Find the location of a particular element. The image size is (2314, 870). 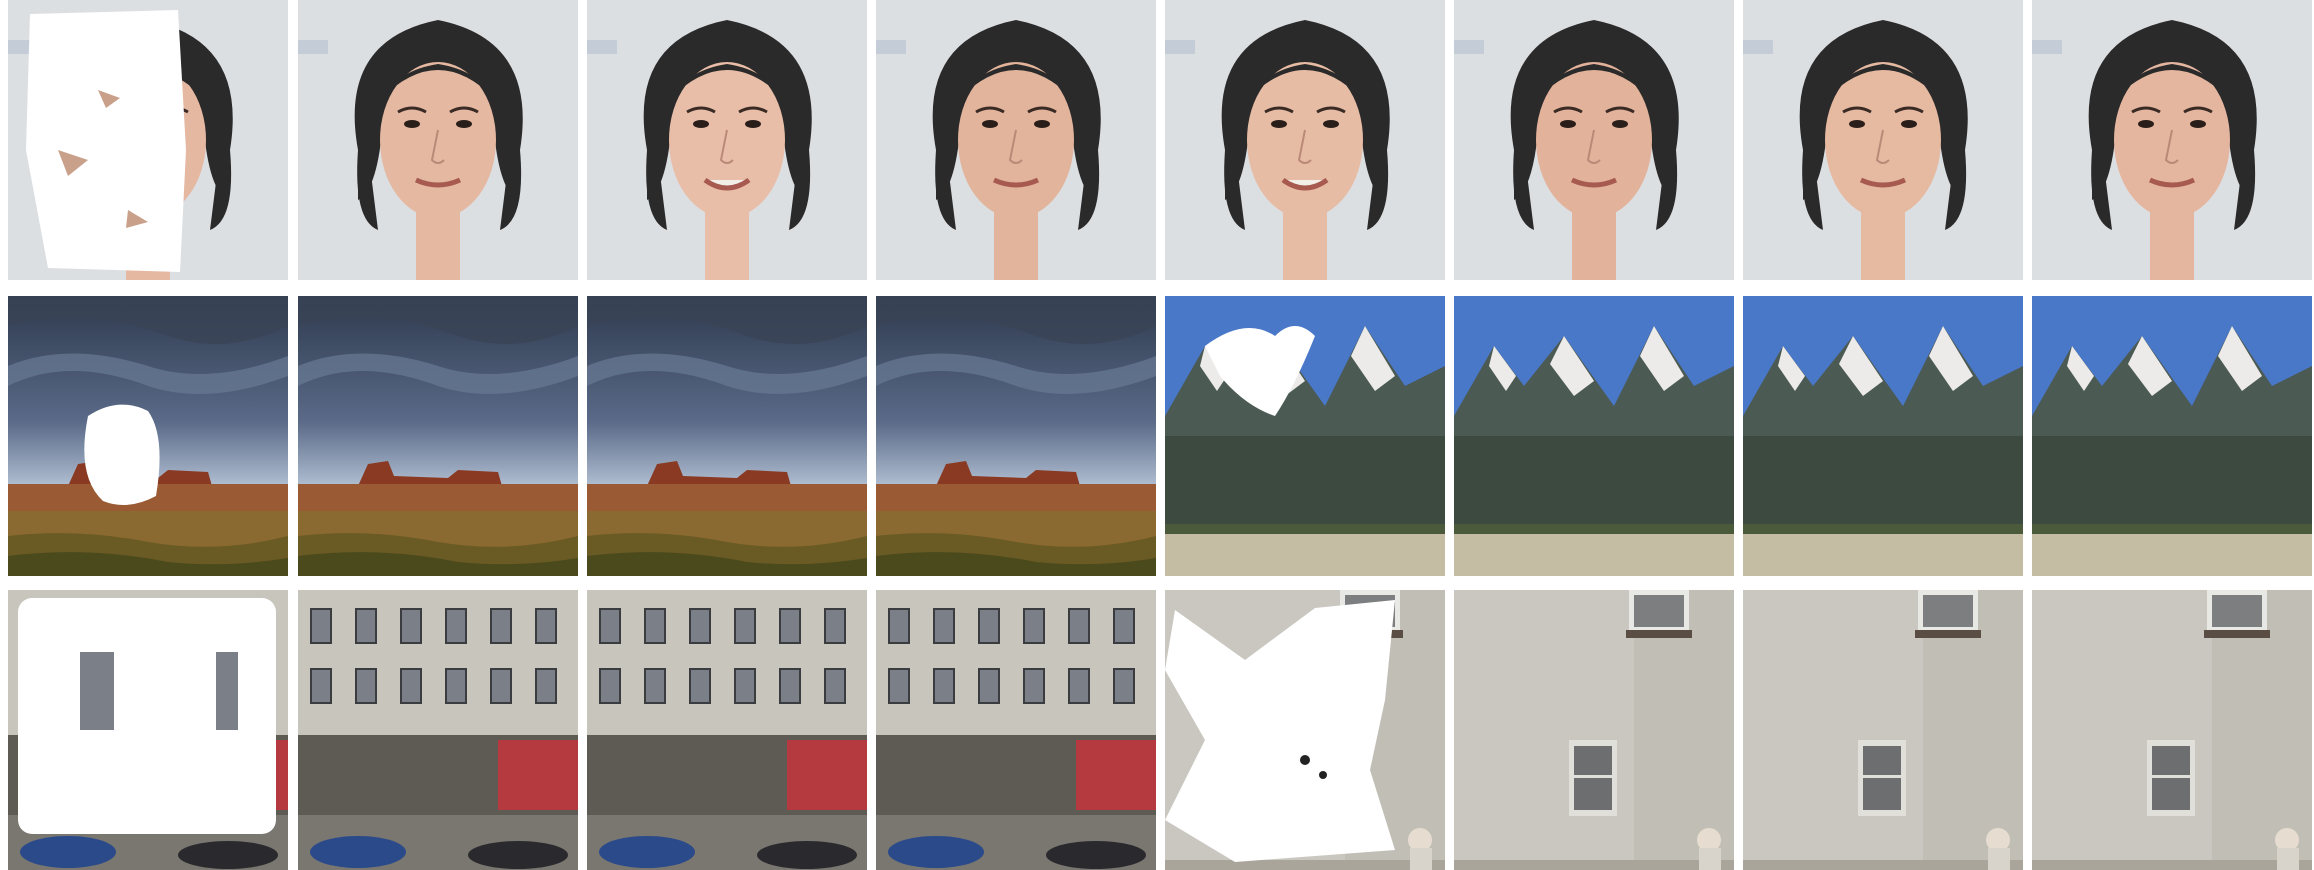

masked-input-street is located at coordinates (148, 730).